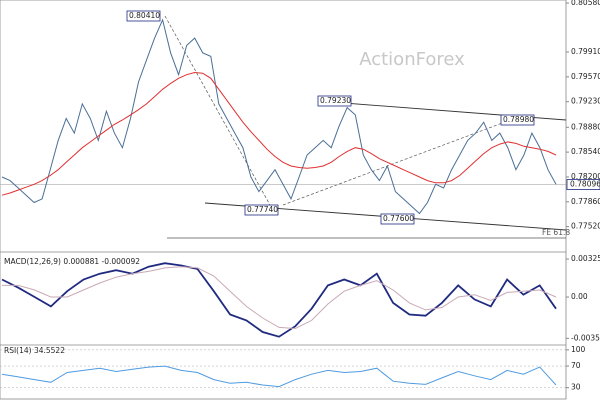 The width and height of the screenshot is (600, 400). What do you see at coordinates (556, 232) in the screenshot?
I see `annotation: FE 61.8` at bounding box center [556, 232].